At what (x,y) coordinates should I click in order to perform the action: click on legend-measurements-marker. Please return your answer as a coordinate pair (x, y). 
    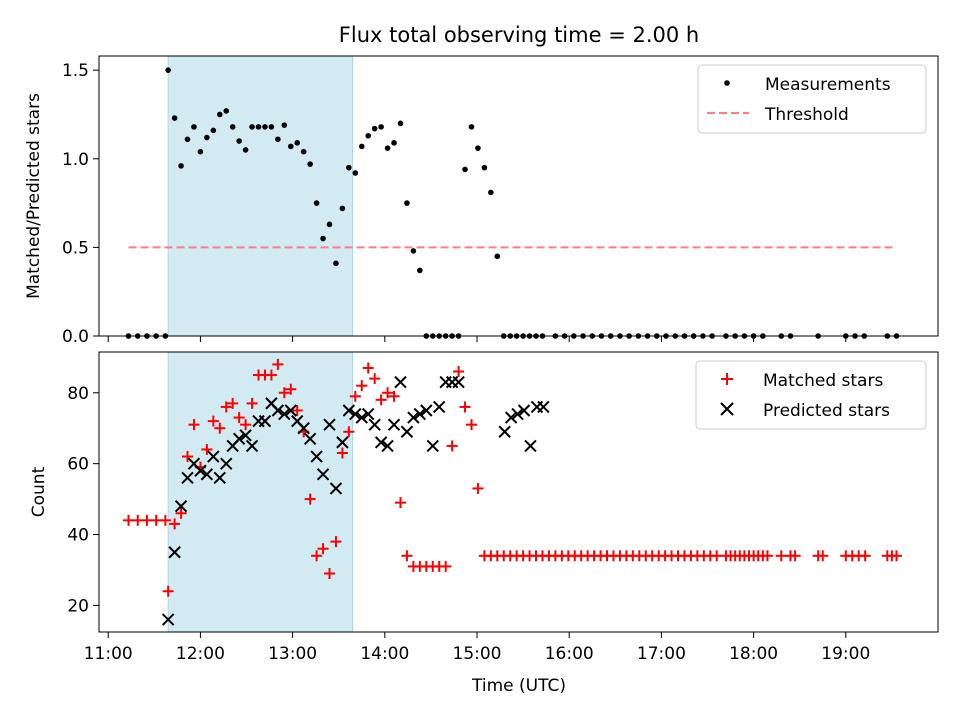
    Looking at the image, I should click on (727, 83).